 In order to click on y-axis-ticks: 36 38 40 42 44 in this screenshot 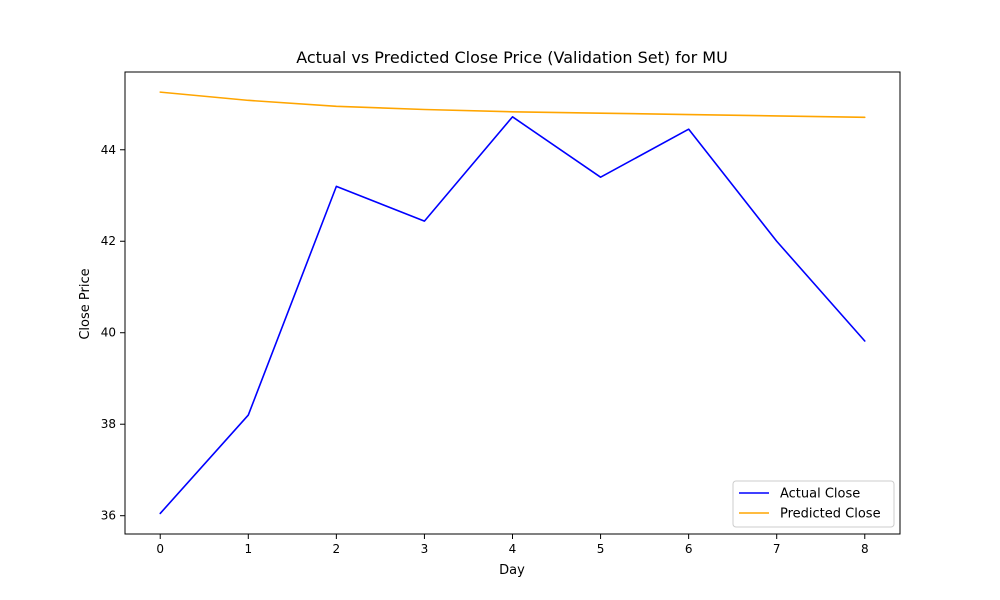, I will do `click(113, 333)`.